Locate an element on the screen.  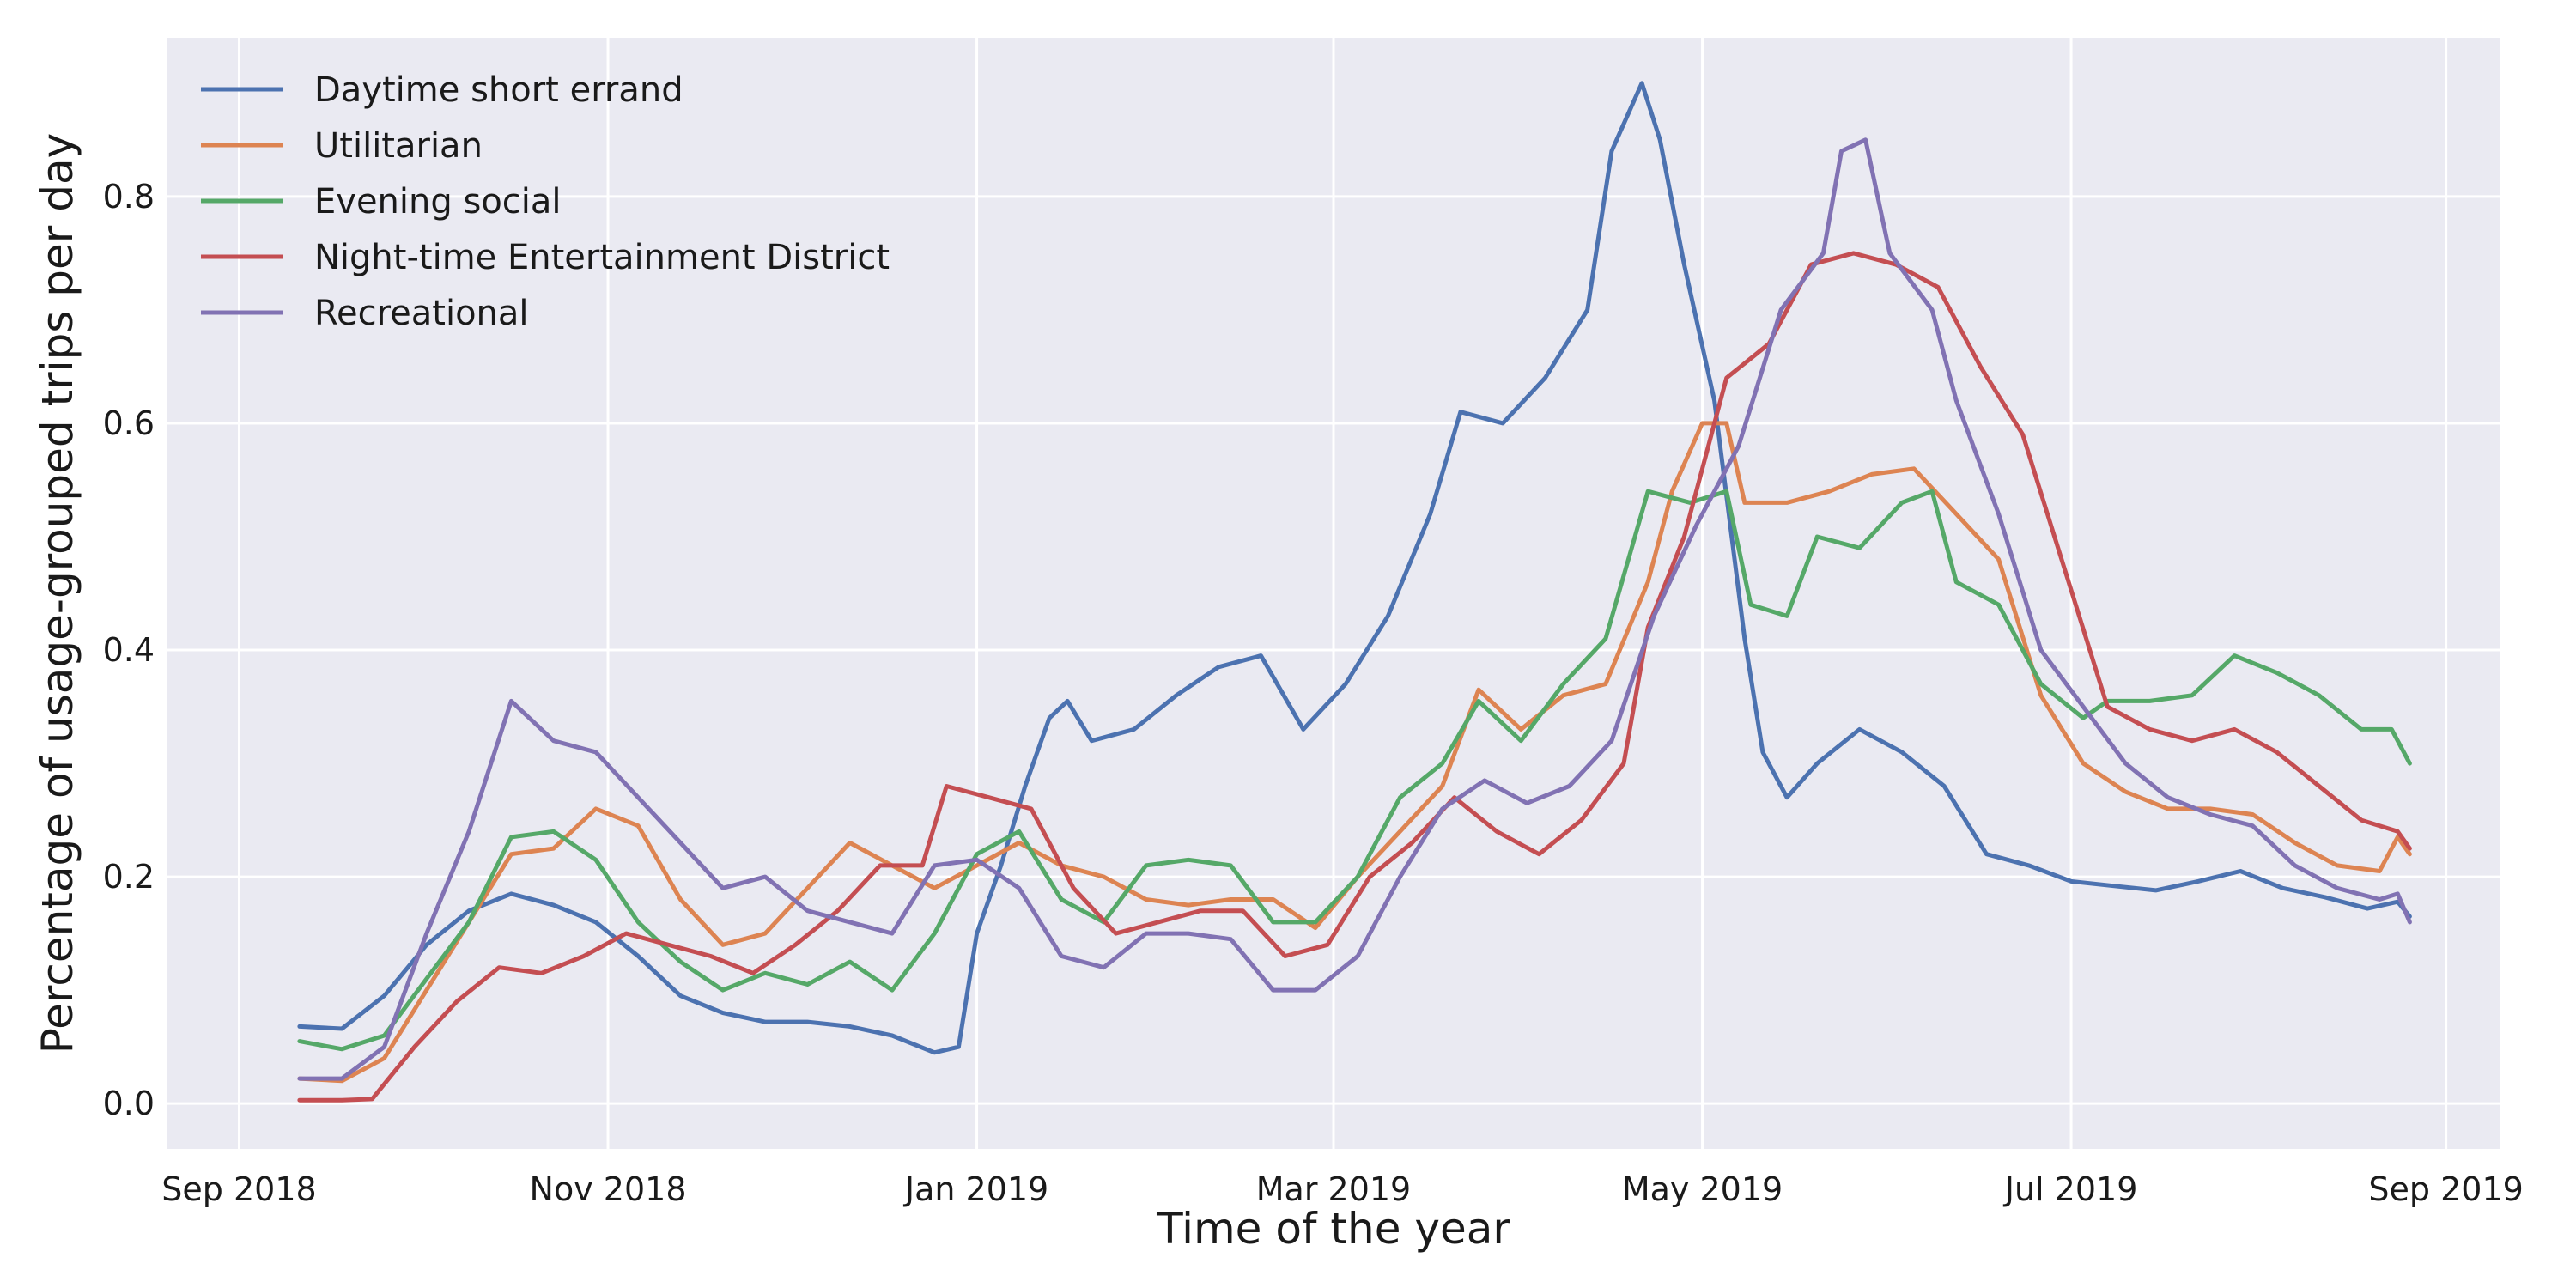
y-axis-ticks: 0.0 0.2 0.4 0.6 0.8 is located at coordinates (129, 650).